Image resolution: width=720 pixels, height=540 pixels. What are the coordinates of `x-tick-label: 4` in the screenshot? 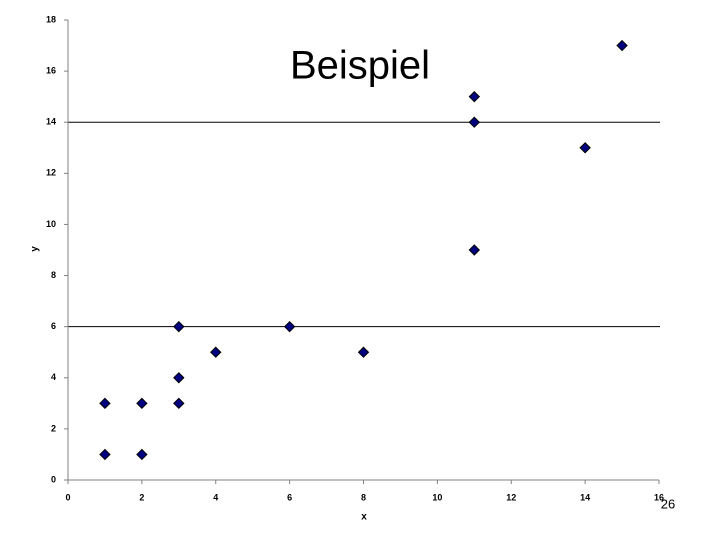 It's located at (215, 497).